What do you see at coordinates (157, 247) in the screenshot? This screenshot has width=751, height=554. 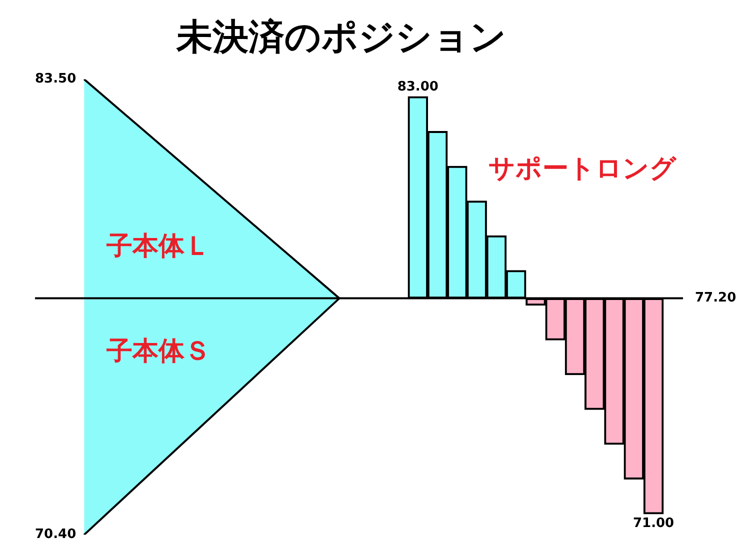 I see `annotation: 子本体Ｌ` at bounding box center [157, 247].